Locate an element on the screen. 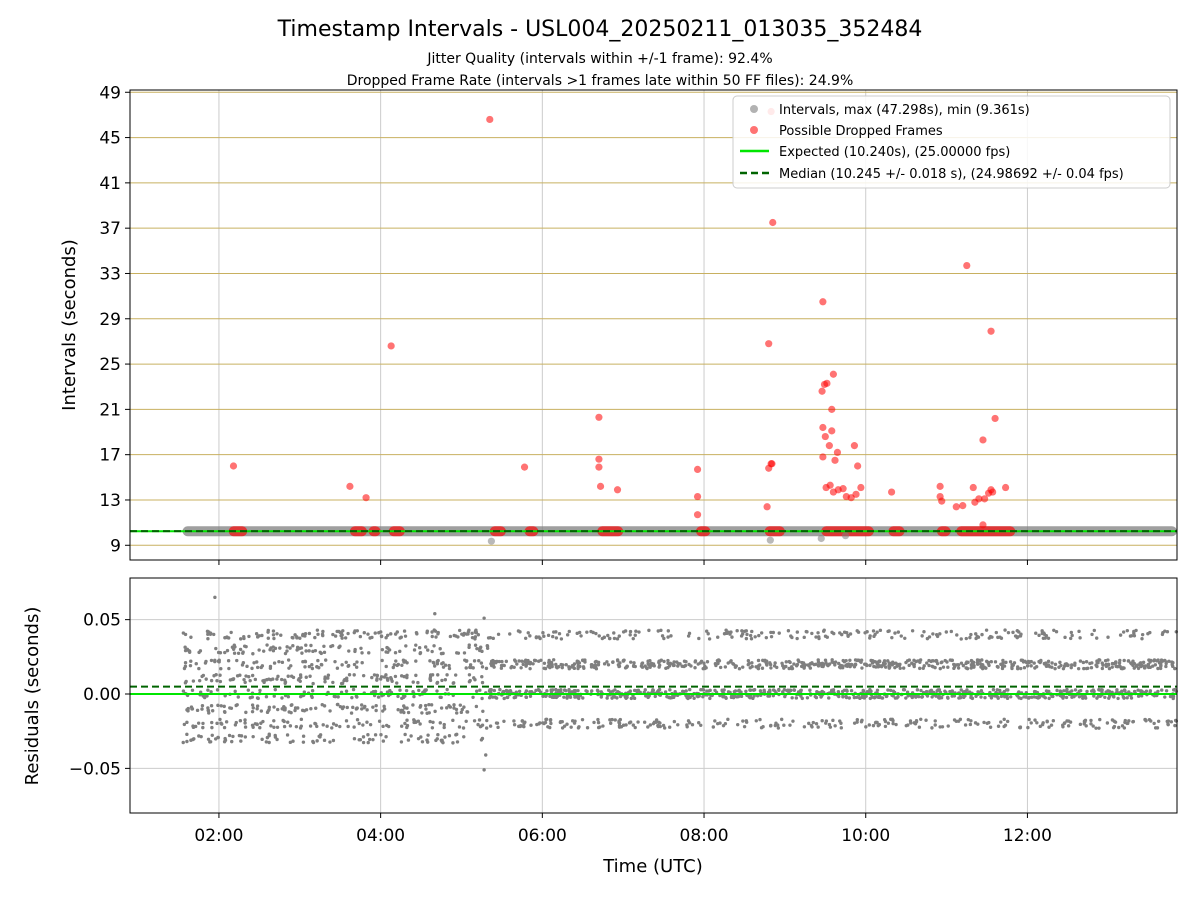 This screenshot has height=900, width=1200. ytick-label: 17 is located at coordinates (110, 456).